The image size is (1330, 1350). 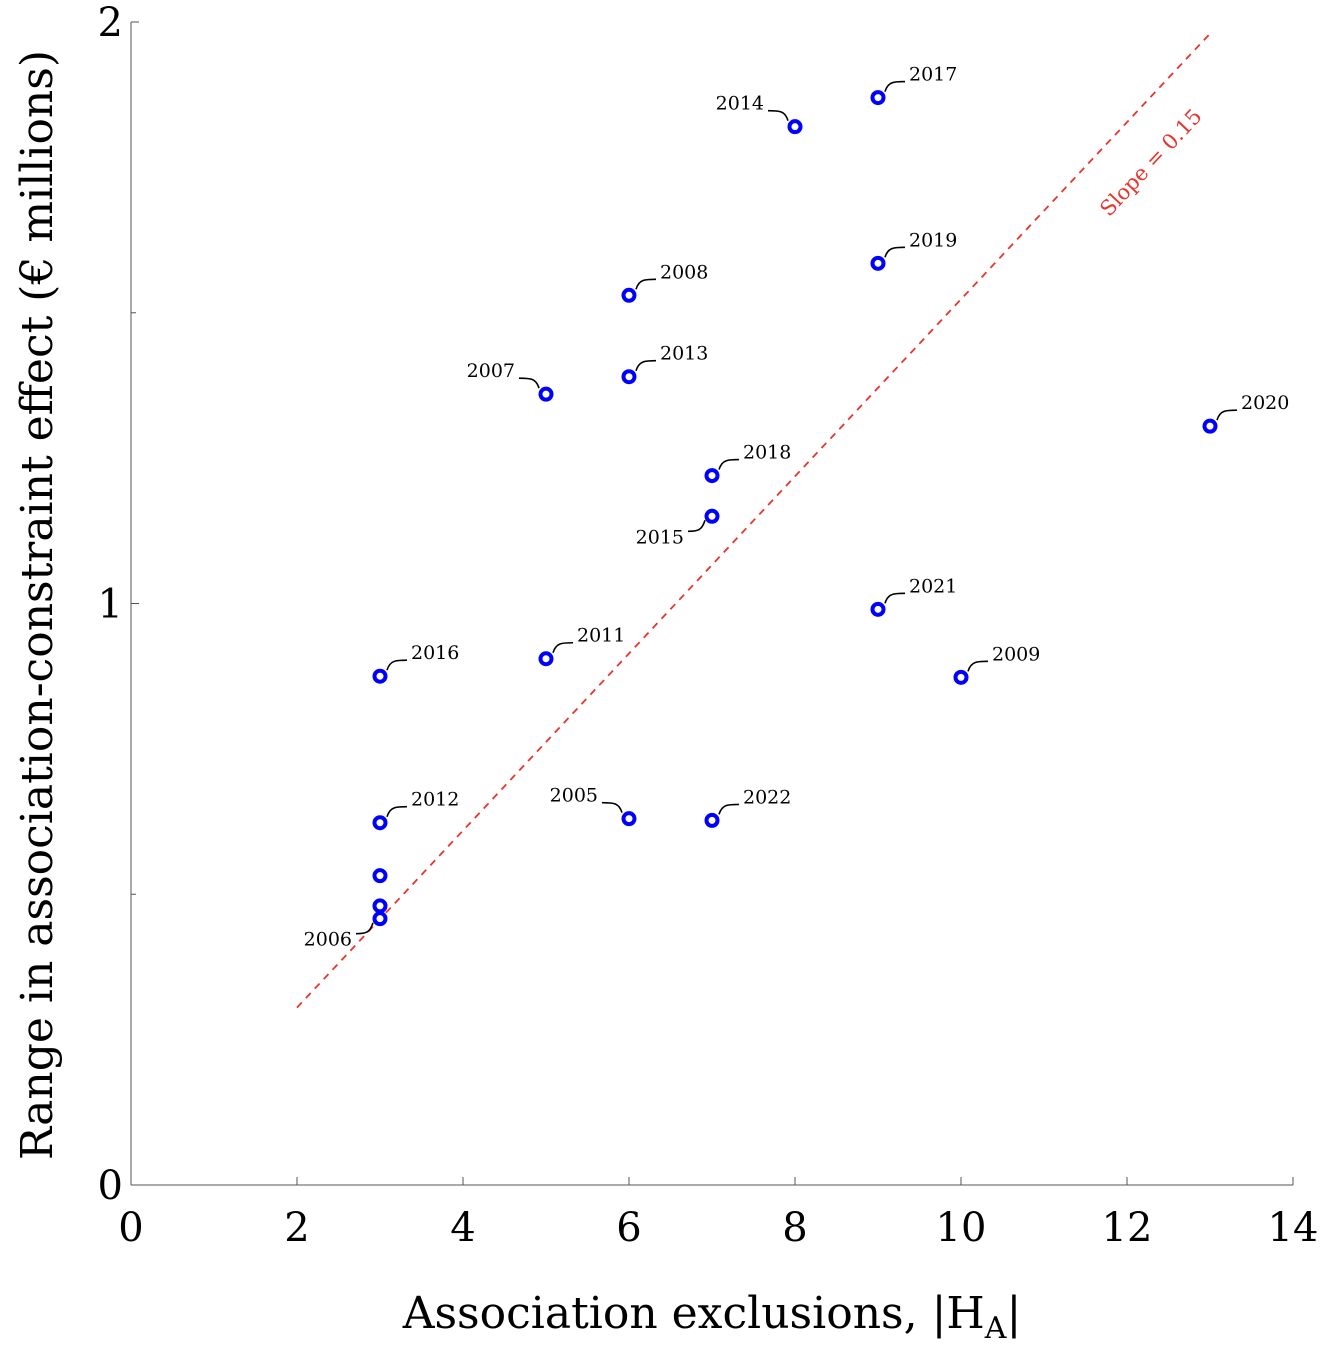 I want to click on y-tick-label: 0, so click(x=110, y=1186).